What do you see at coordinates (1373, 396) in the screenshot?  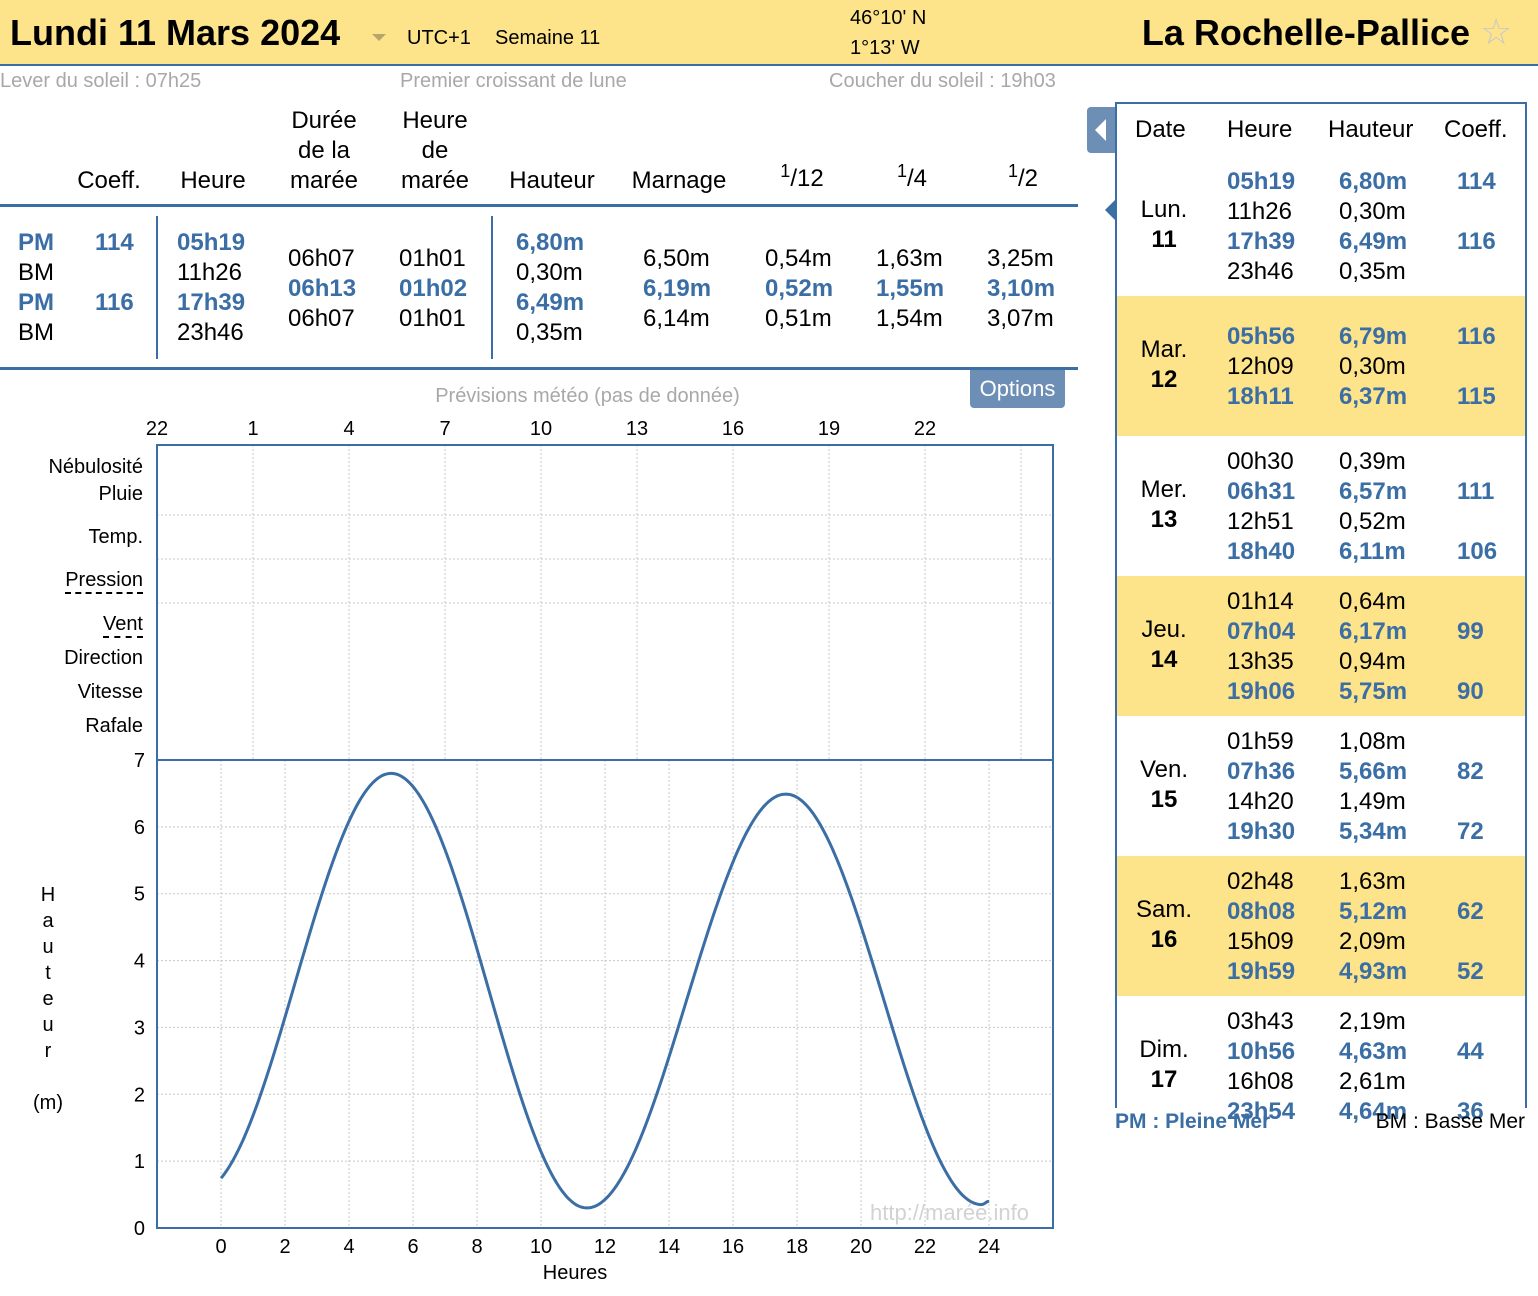 I see `panel-tide-height: 6,37m` at bounding box center [1373, 396].